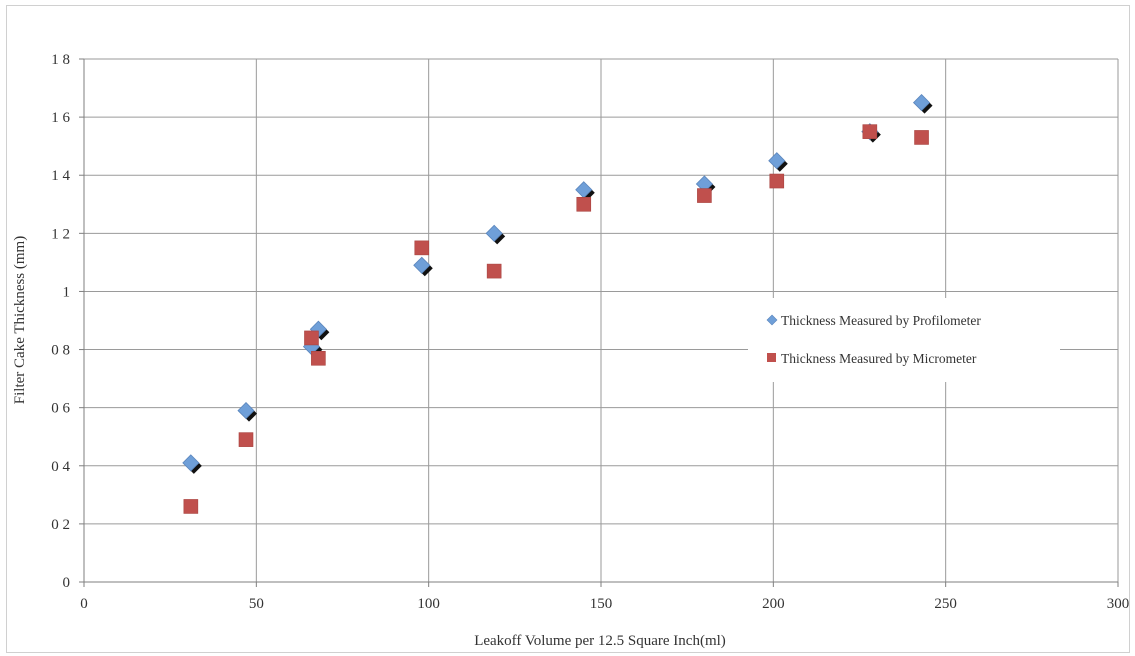  What do you see at coordinates (773, 604) in the screenshot?
I see `x-tick-label: 200` at bounding box center [773, 604].